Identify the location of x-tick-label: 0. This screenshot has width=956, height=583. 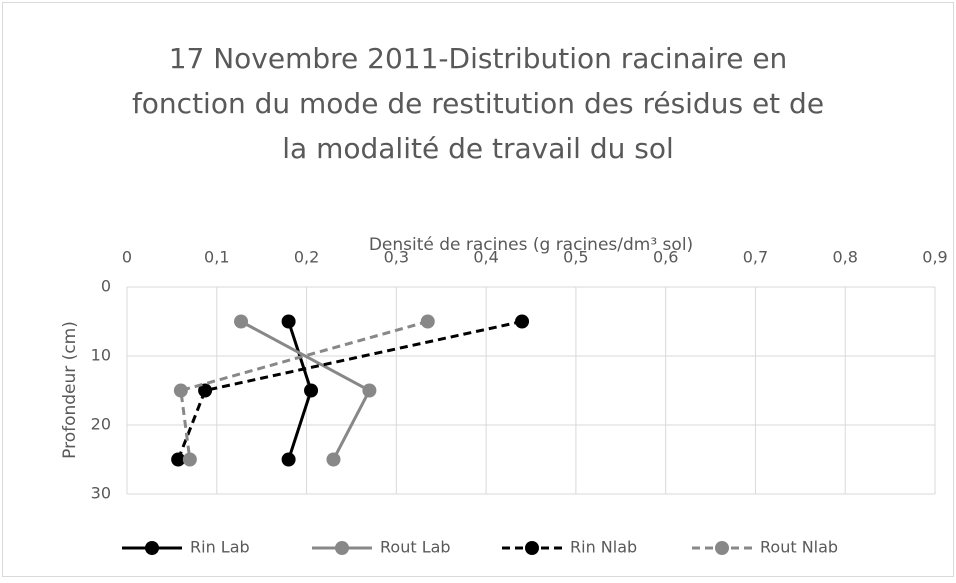
(127, 257).